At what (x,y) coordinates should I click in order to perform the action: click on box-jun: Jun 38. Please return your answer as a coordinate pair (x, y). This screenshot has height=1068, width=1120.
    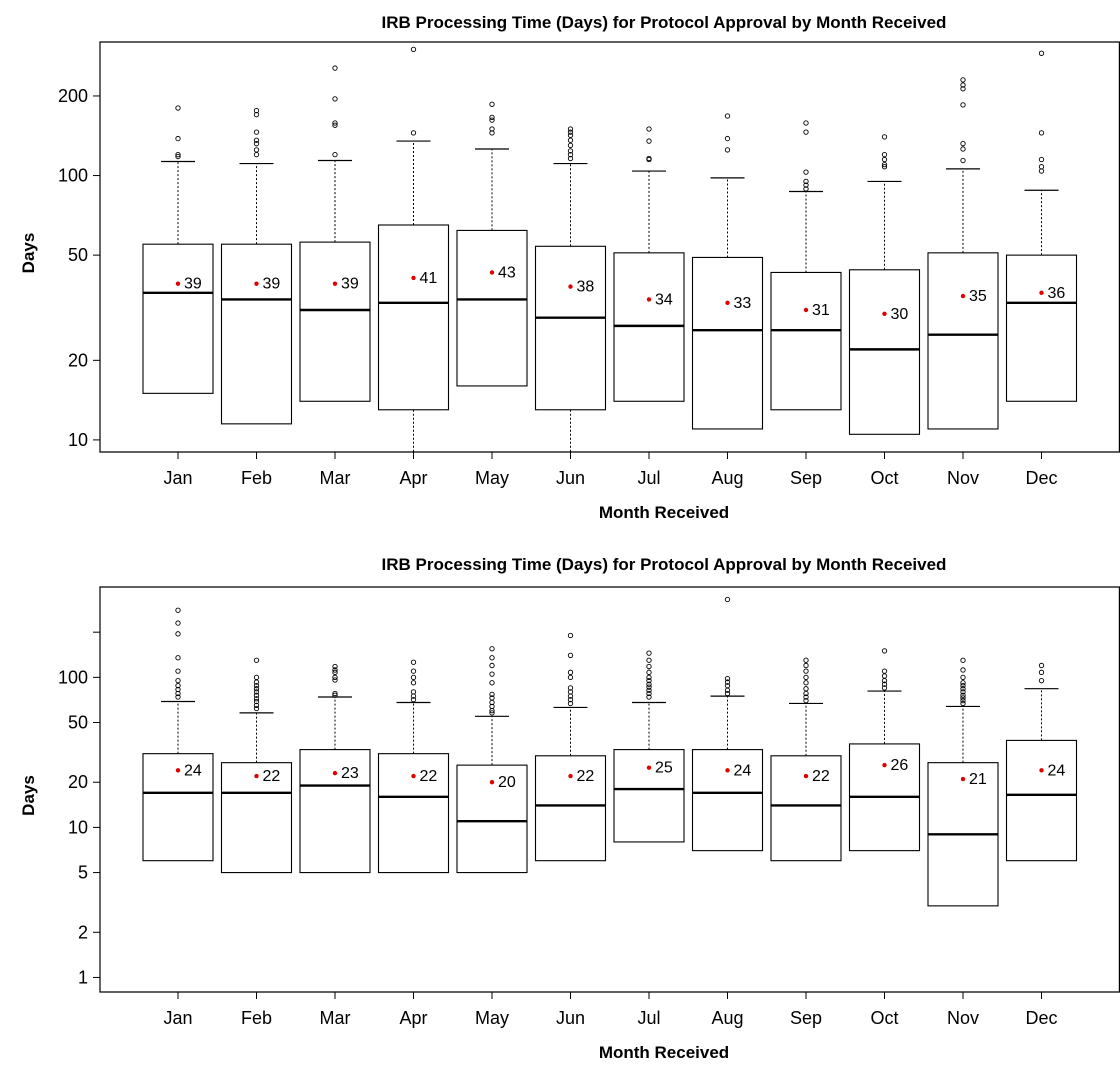
    Looking at the image, I should click on (570, 307).